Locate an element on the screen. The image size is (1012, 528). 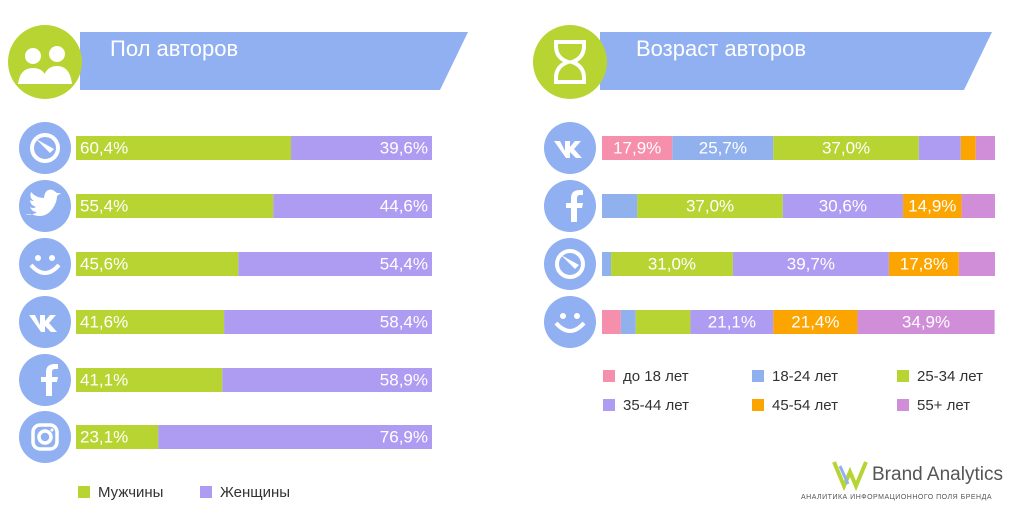
value-label: 31,0% is located at coordinates (672, 263).